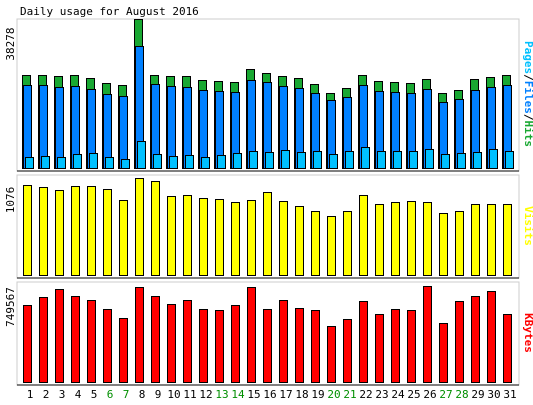  Describe the element at coordinates (109, 11) in the screenshot. I see `chart-title: Daily usage for August 2016` at that location.